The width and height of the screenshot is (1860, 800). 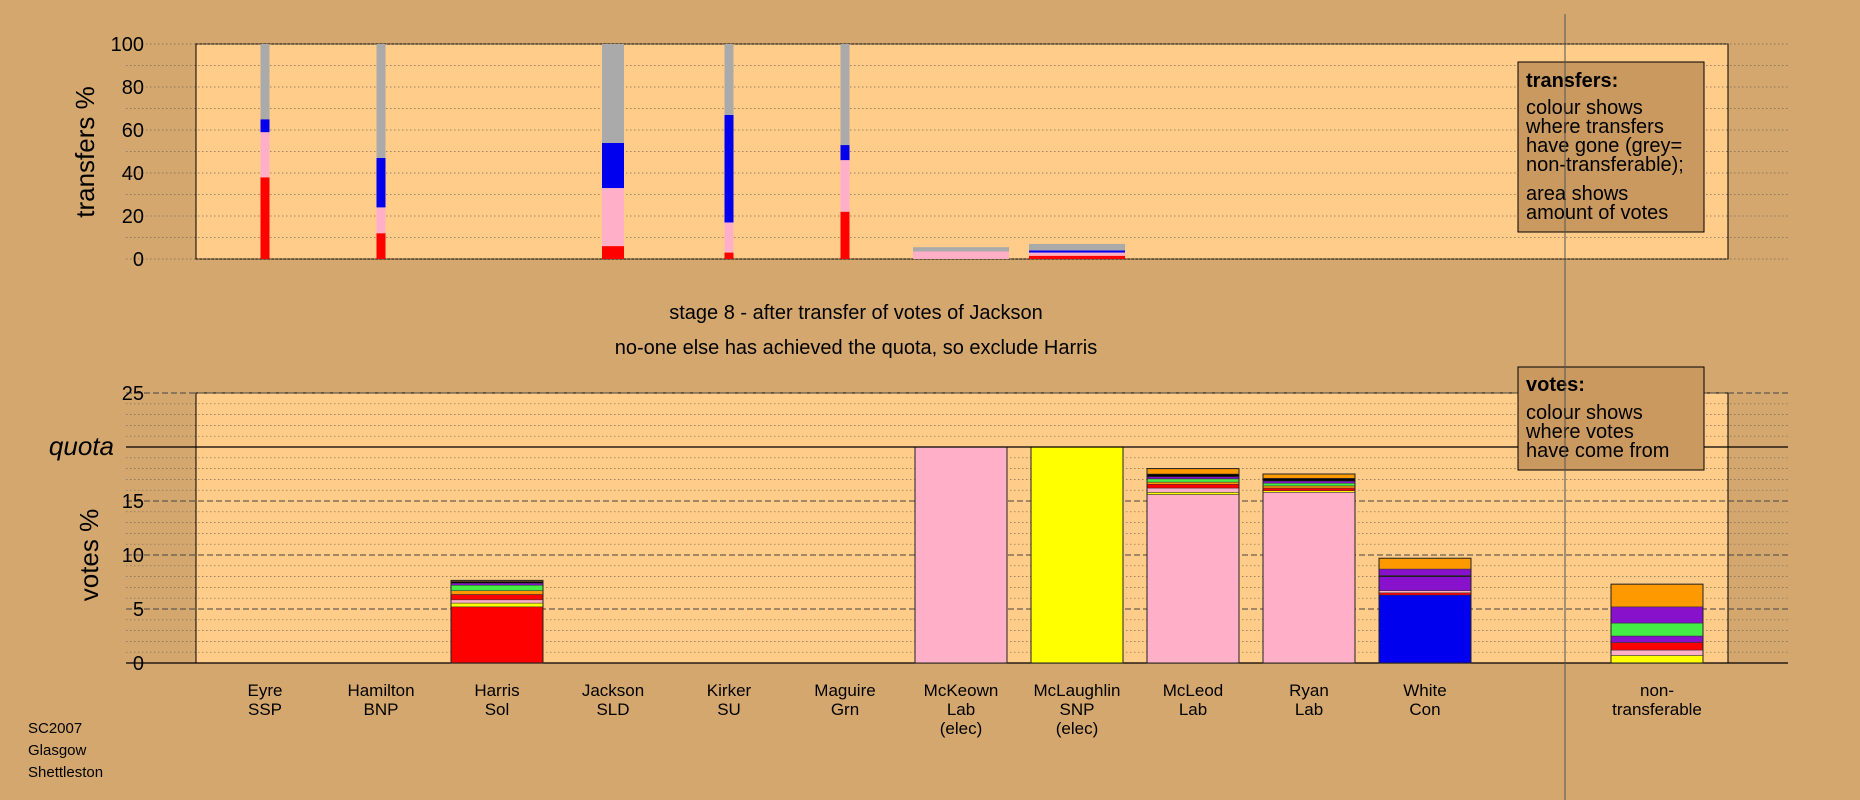 I want to click on candidate-label-line: Grn, so click(x=845, y=709).